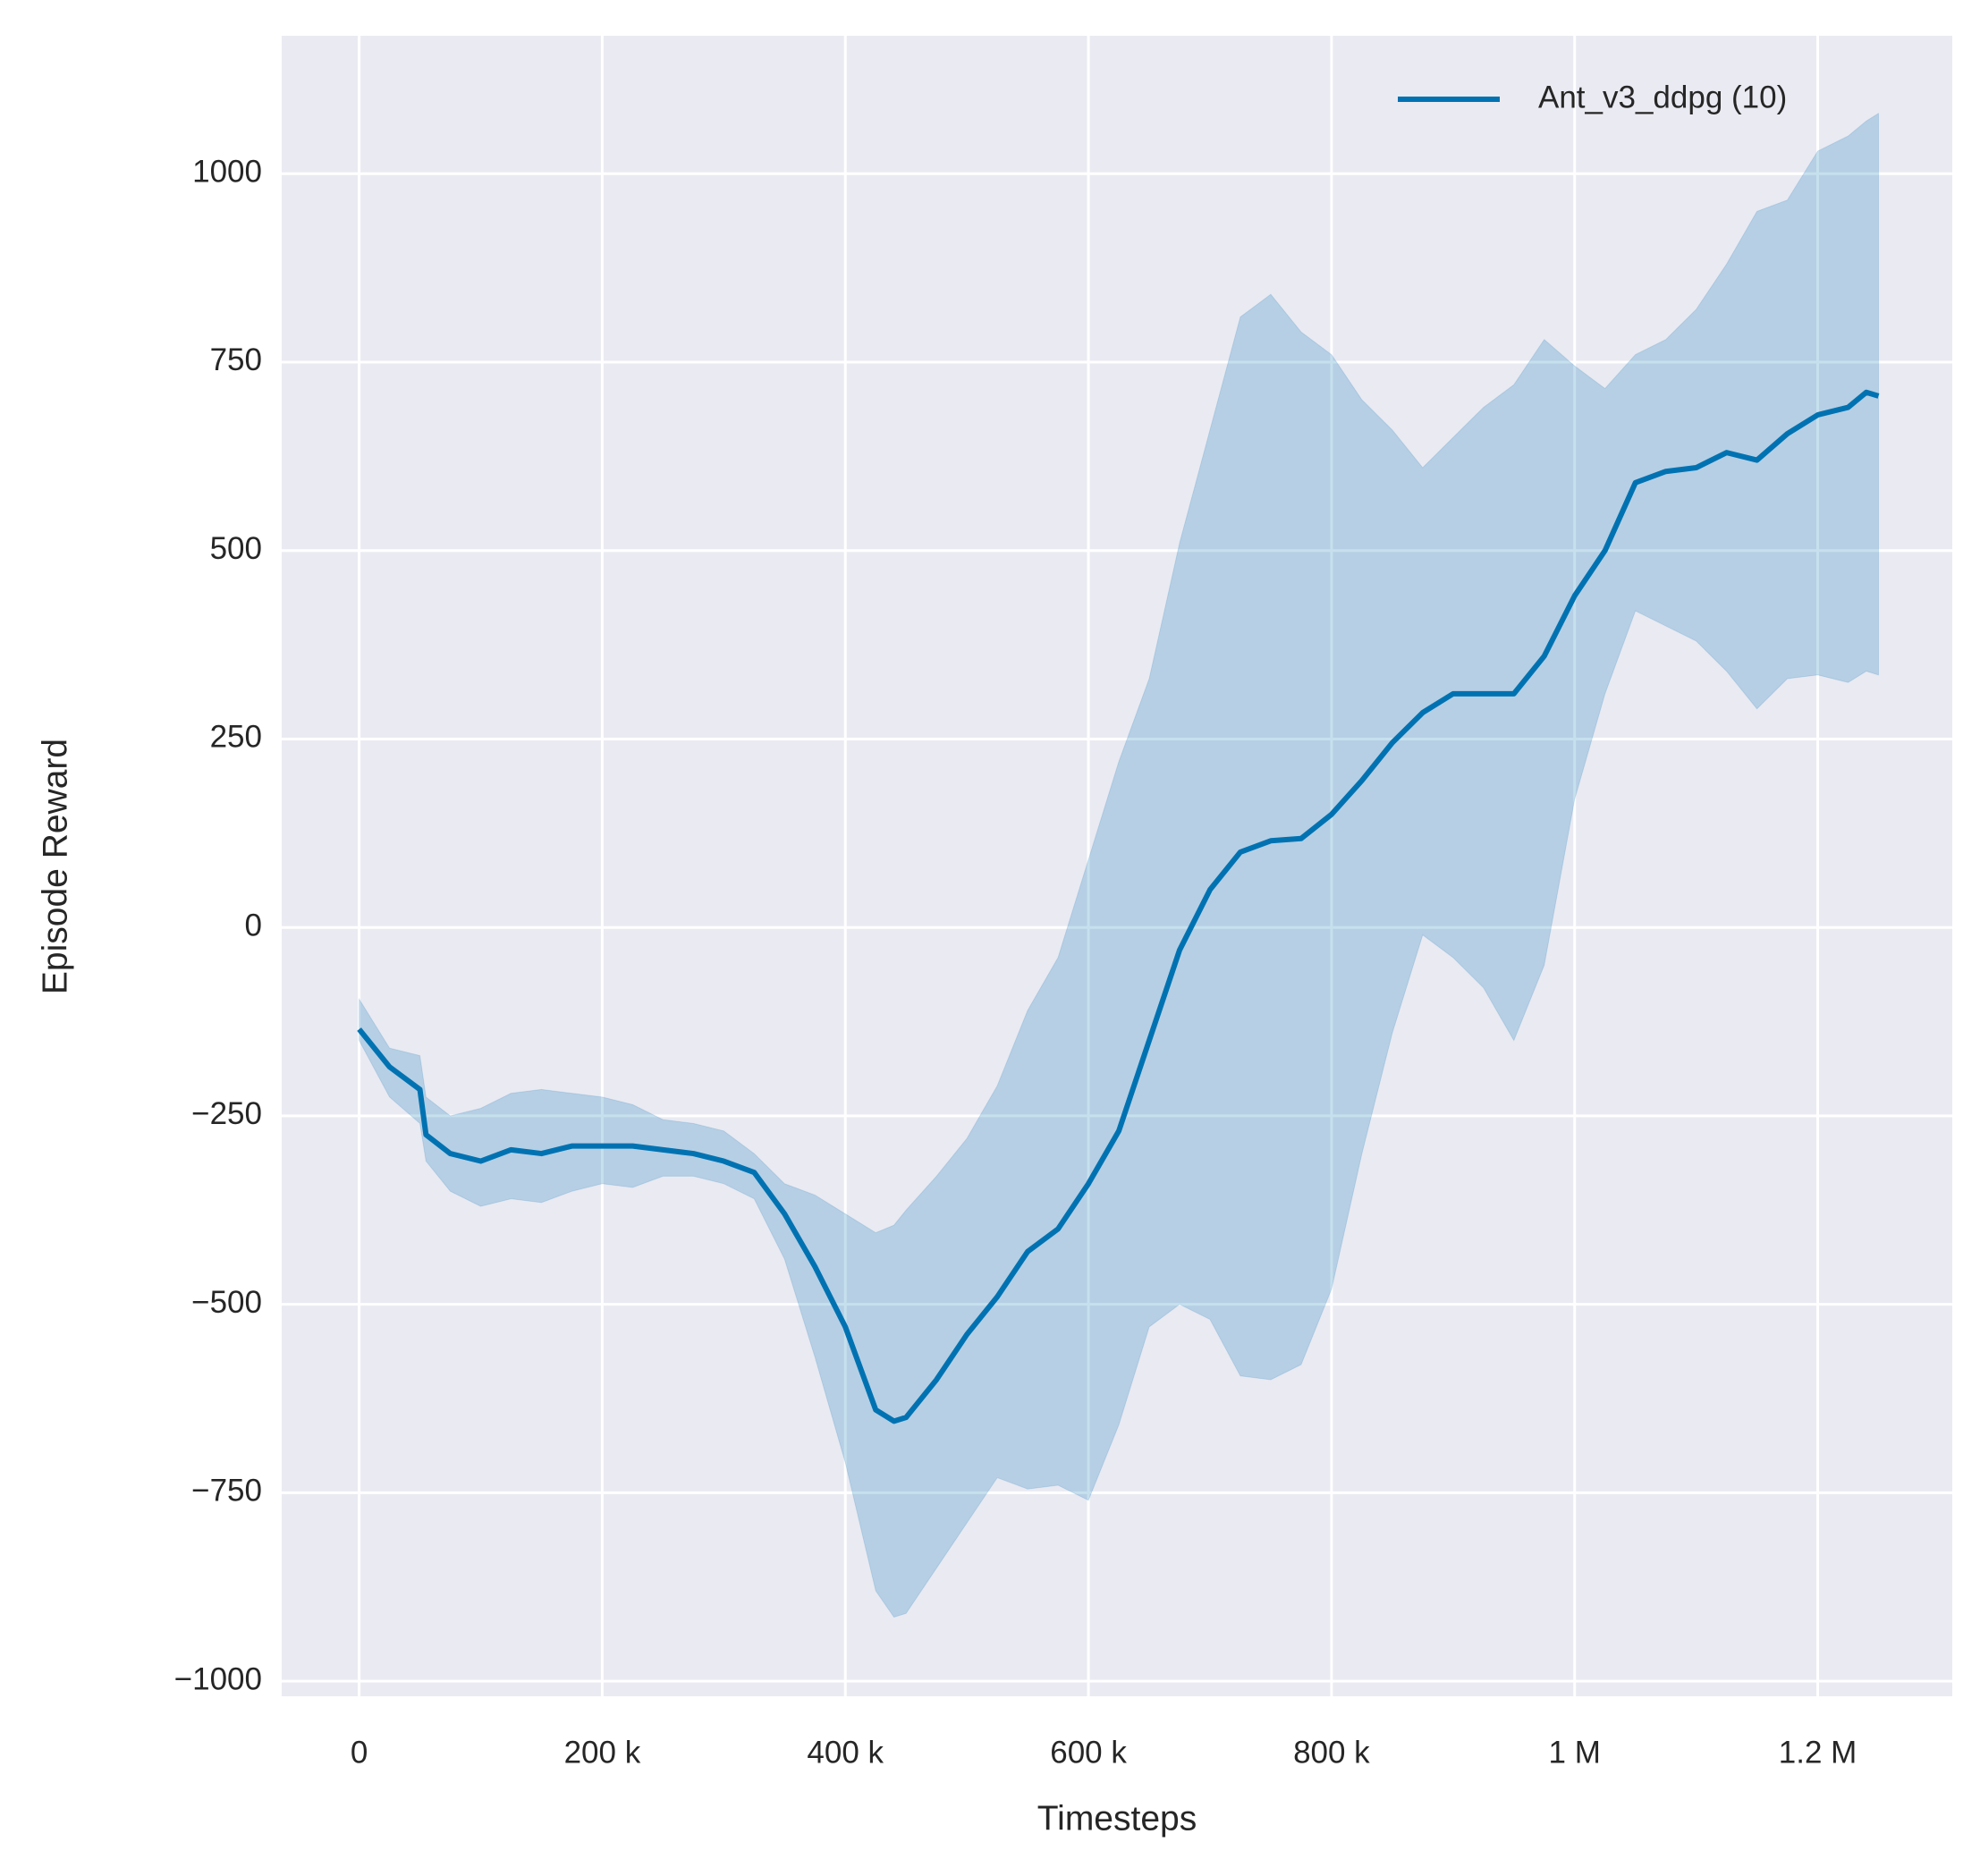  I want to click on y-tick-label: 0, so click(253, 925).